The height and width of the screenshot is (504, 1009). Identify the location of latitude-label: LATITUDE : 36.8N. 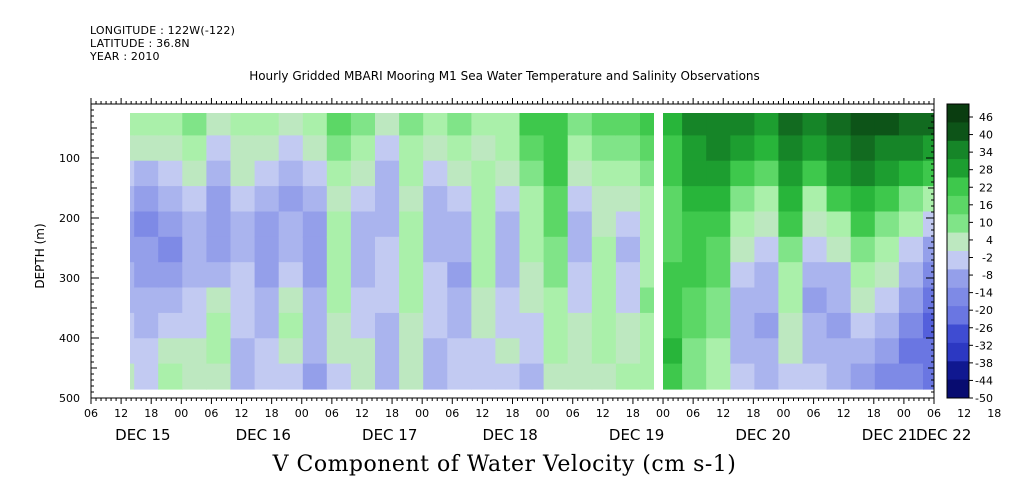
(140, 43).